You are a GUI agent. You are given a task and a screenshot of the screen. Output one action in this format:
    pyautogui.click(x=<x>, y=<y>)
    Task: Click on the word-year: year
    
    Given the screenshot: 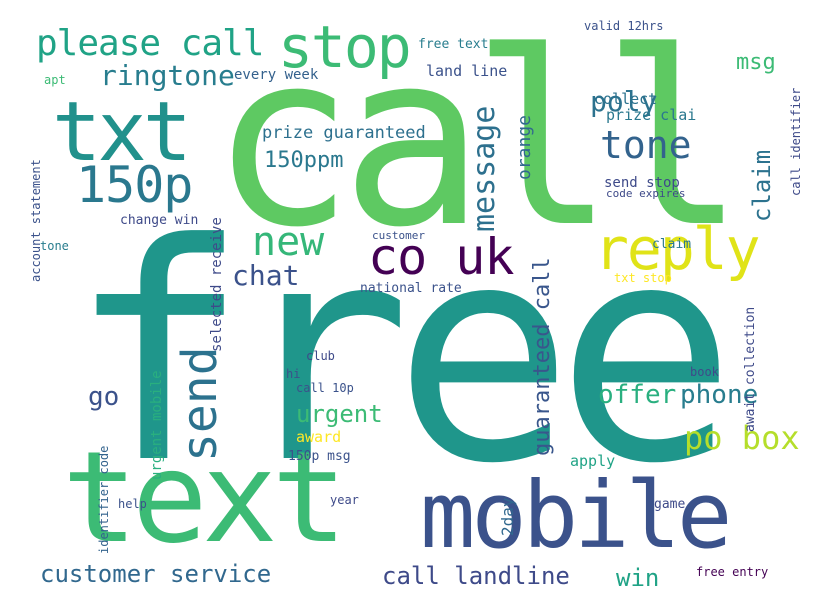 What is the action you would take?
    pyautogui.click(x=344, y=500)
    